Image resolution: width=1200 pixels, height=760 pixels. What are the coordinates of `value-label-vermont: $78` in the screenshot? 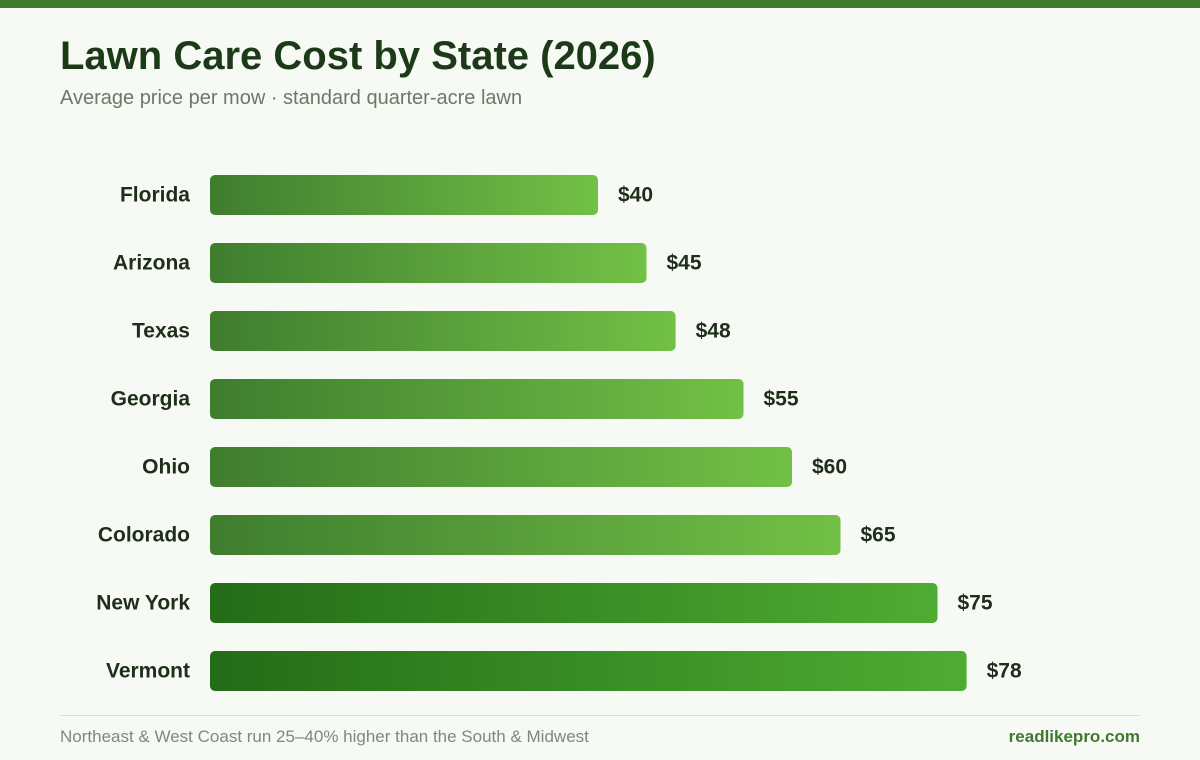 It's located at (1004, 671).